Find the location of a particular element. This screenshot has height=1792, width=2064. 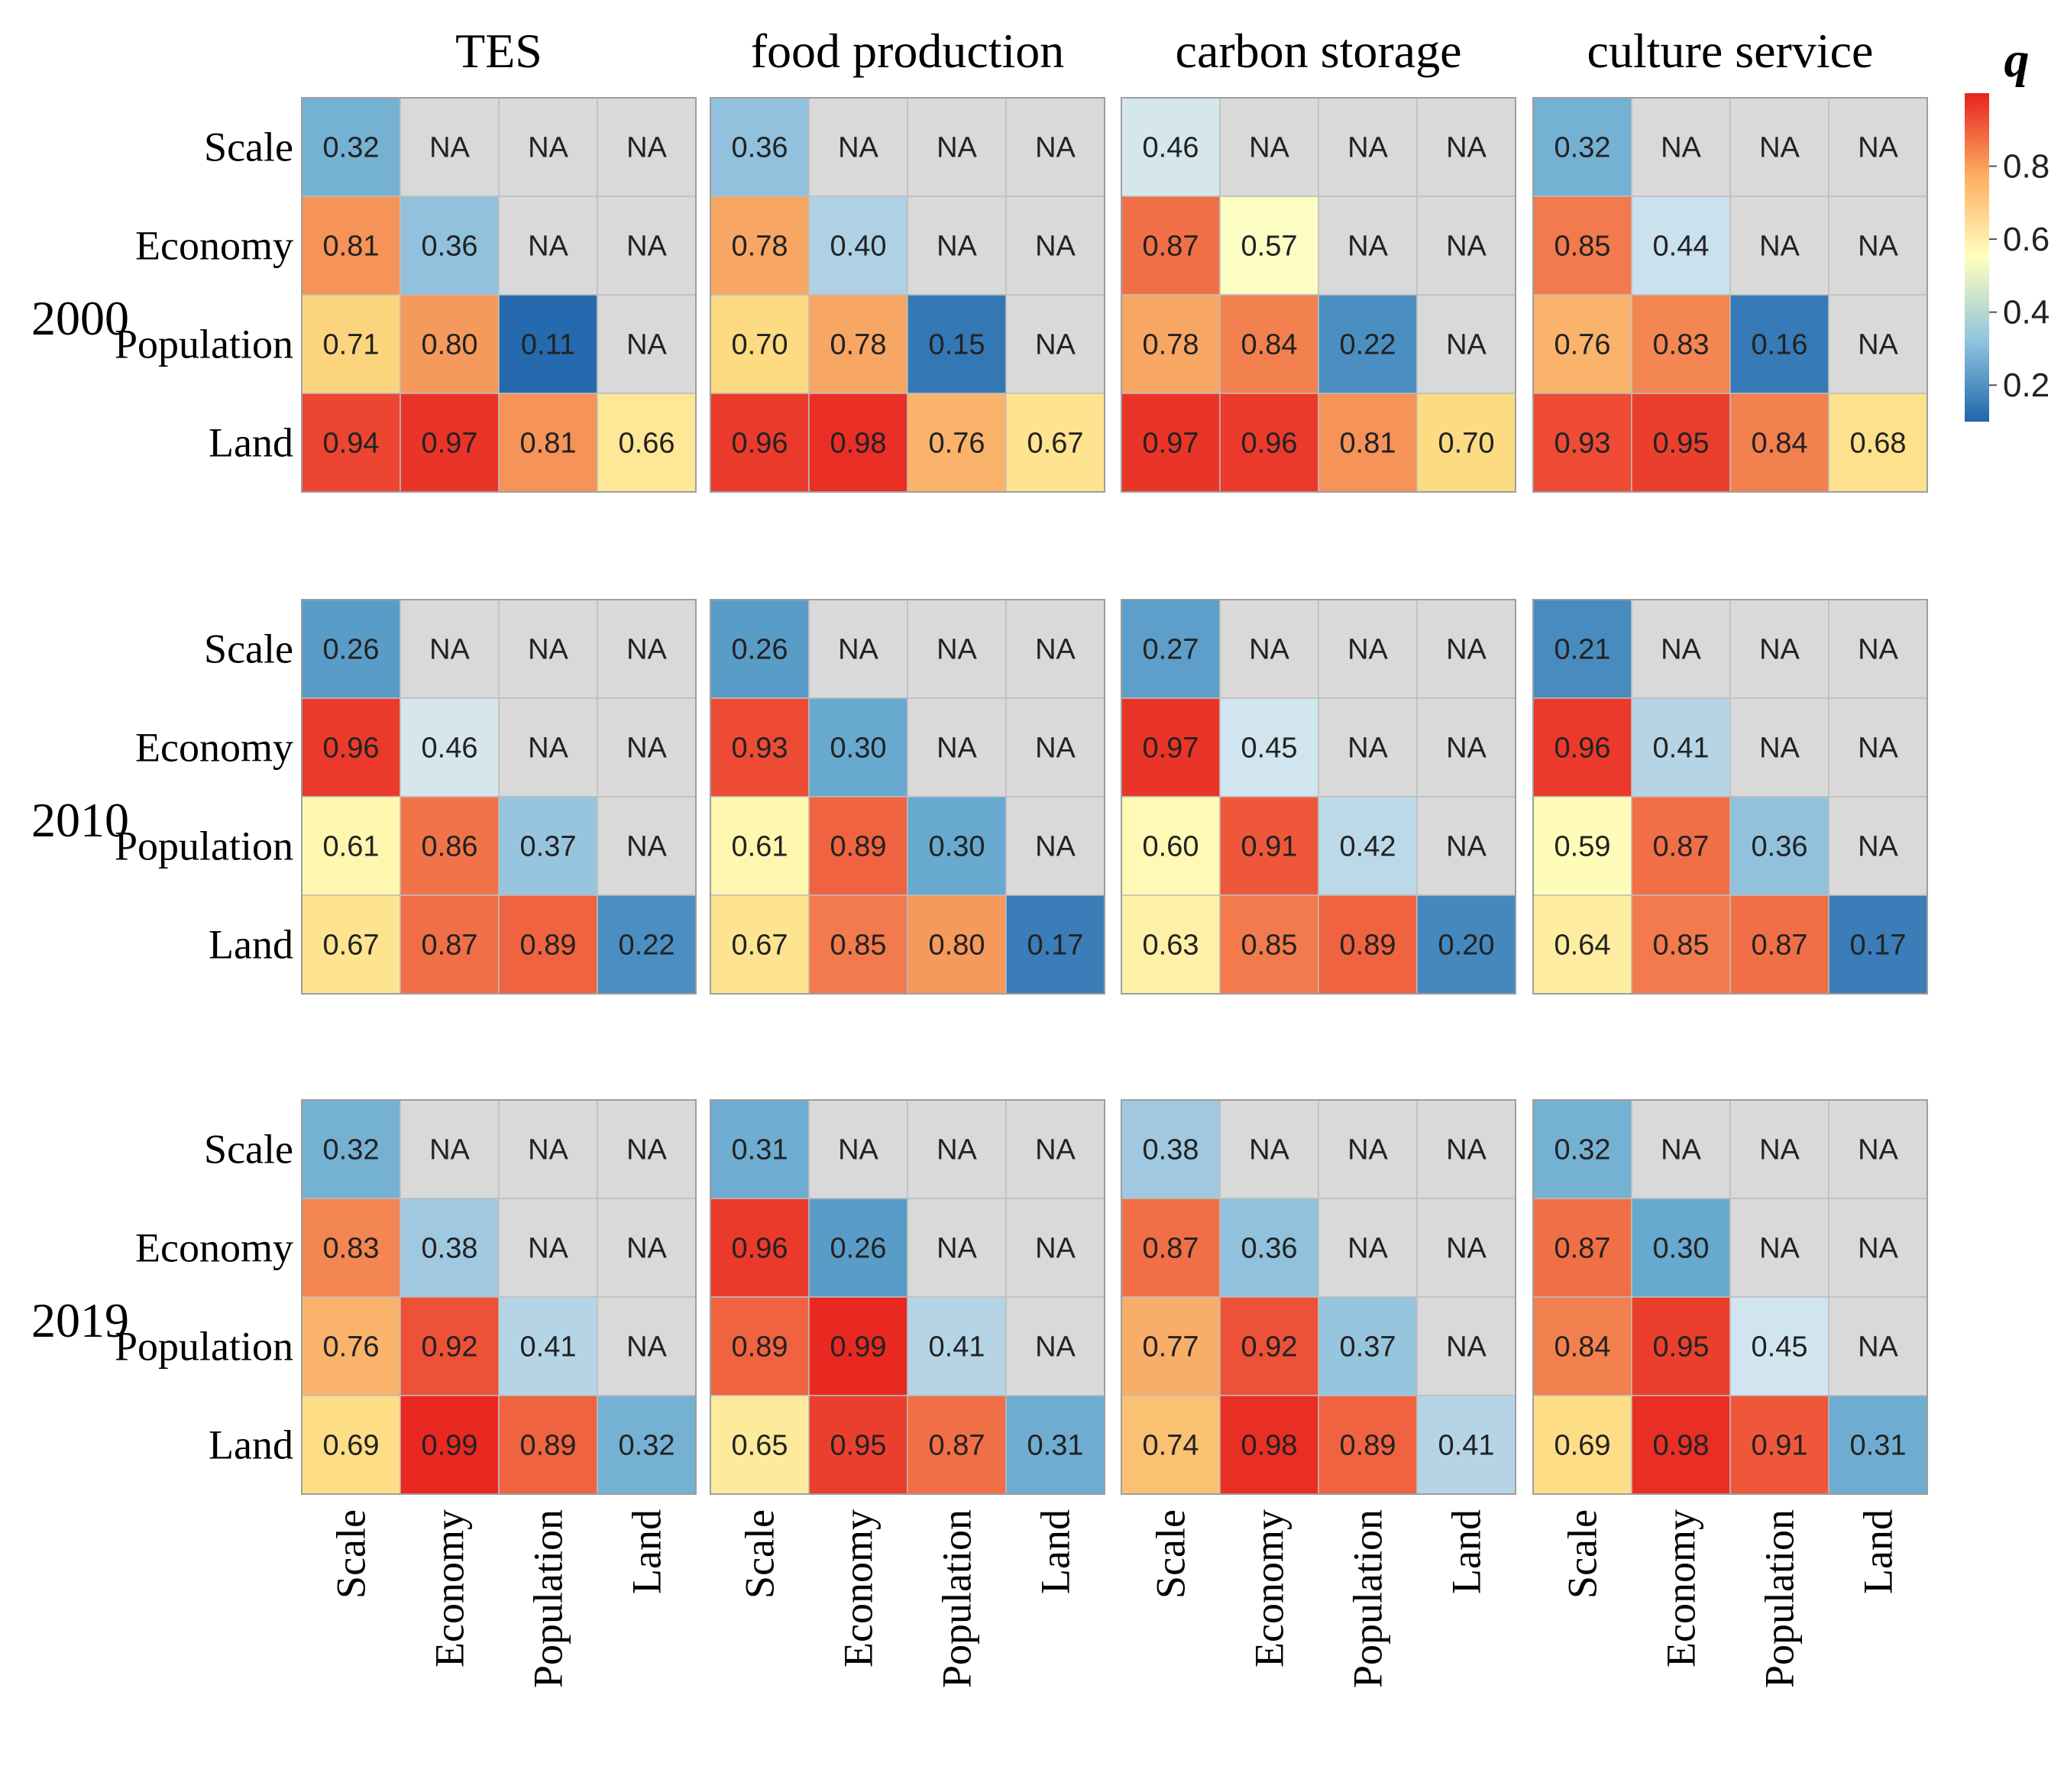

cell-value: 0.42 is located at coordinates (1368, 847).